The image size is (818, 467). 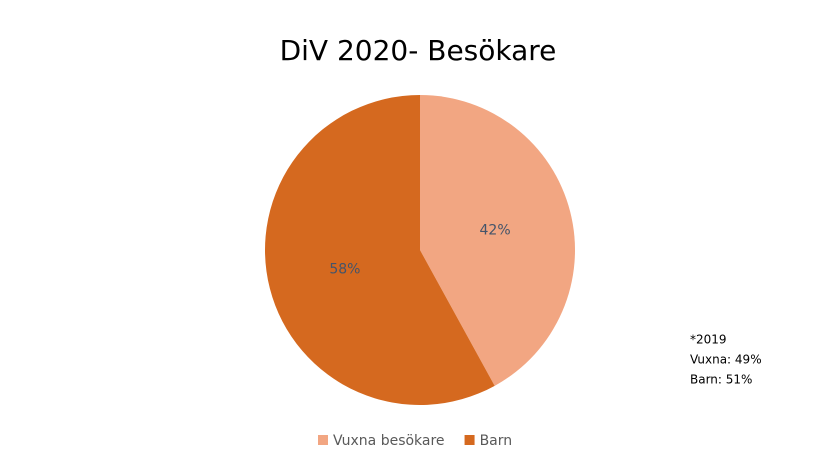 What do you see at coordinates (726, 360) in the screenshot?
I see `annotation: Vuxna: 49%` at bounding box center [726, 360].